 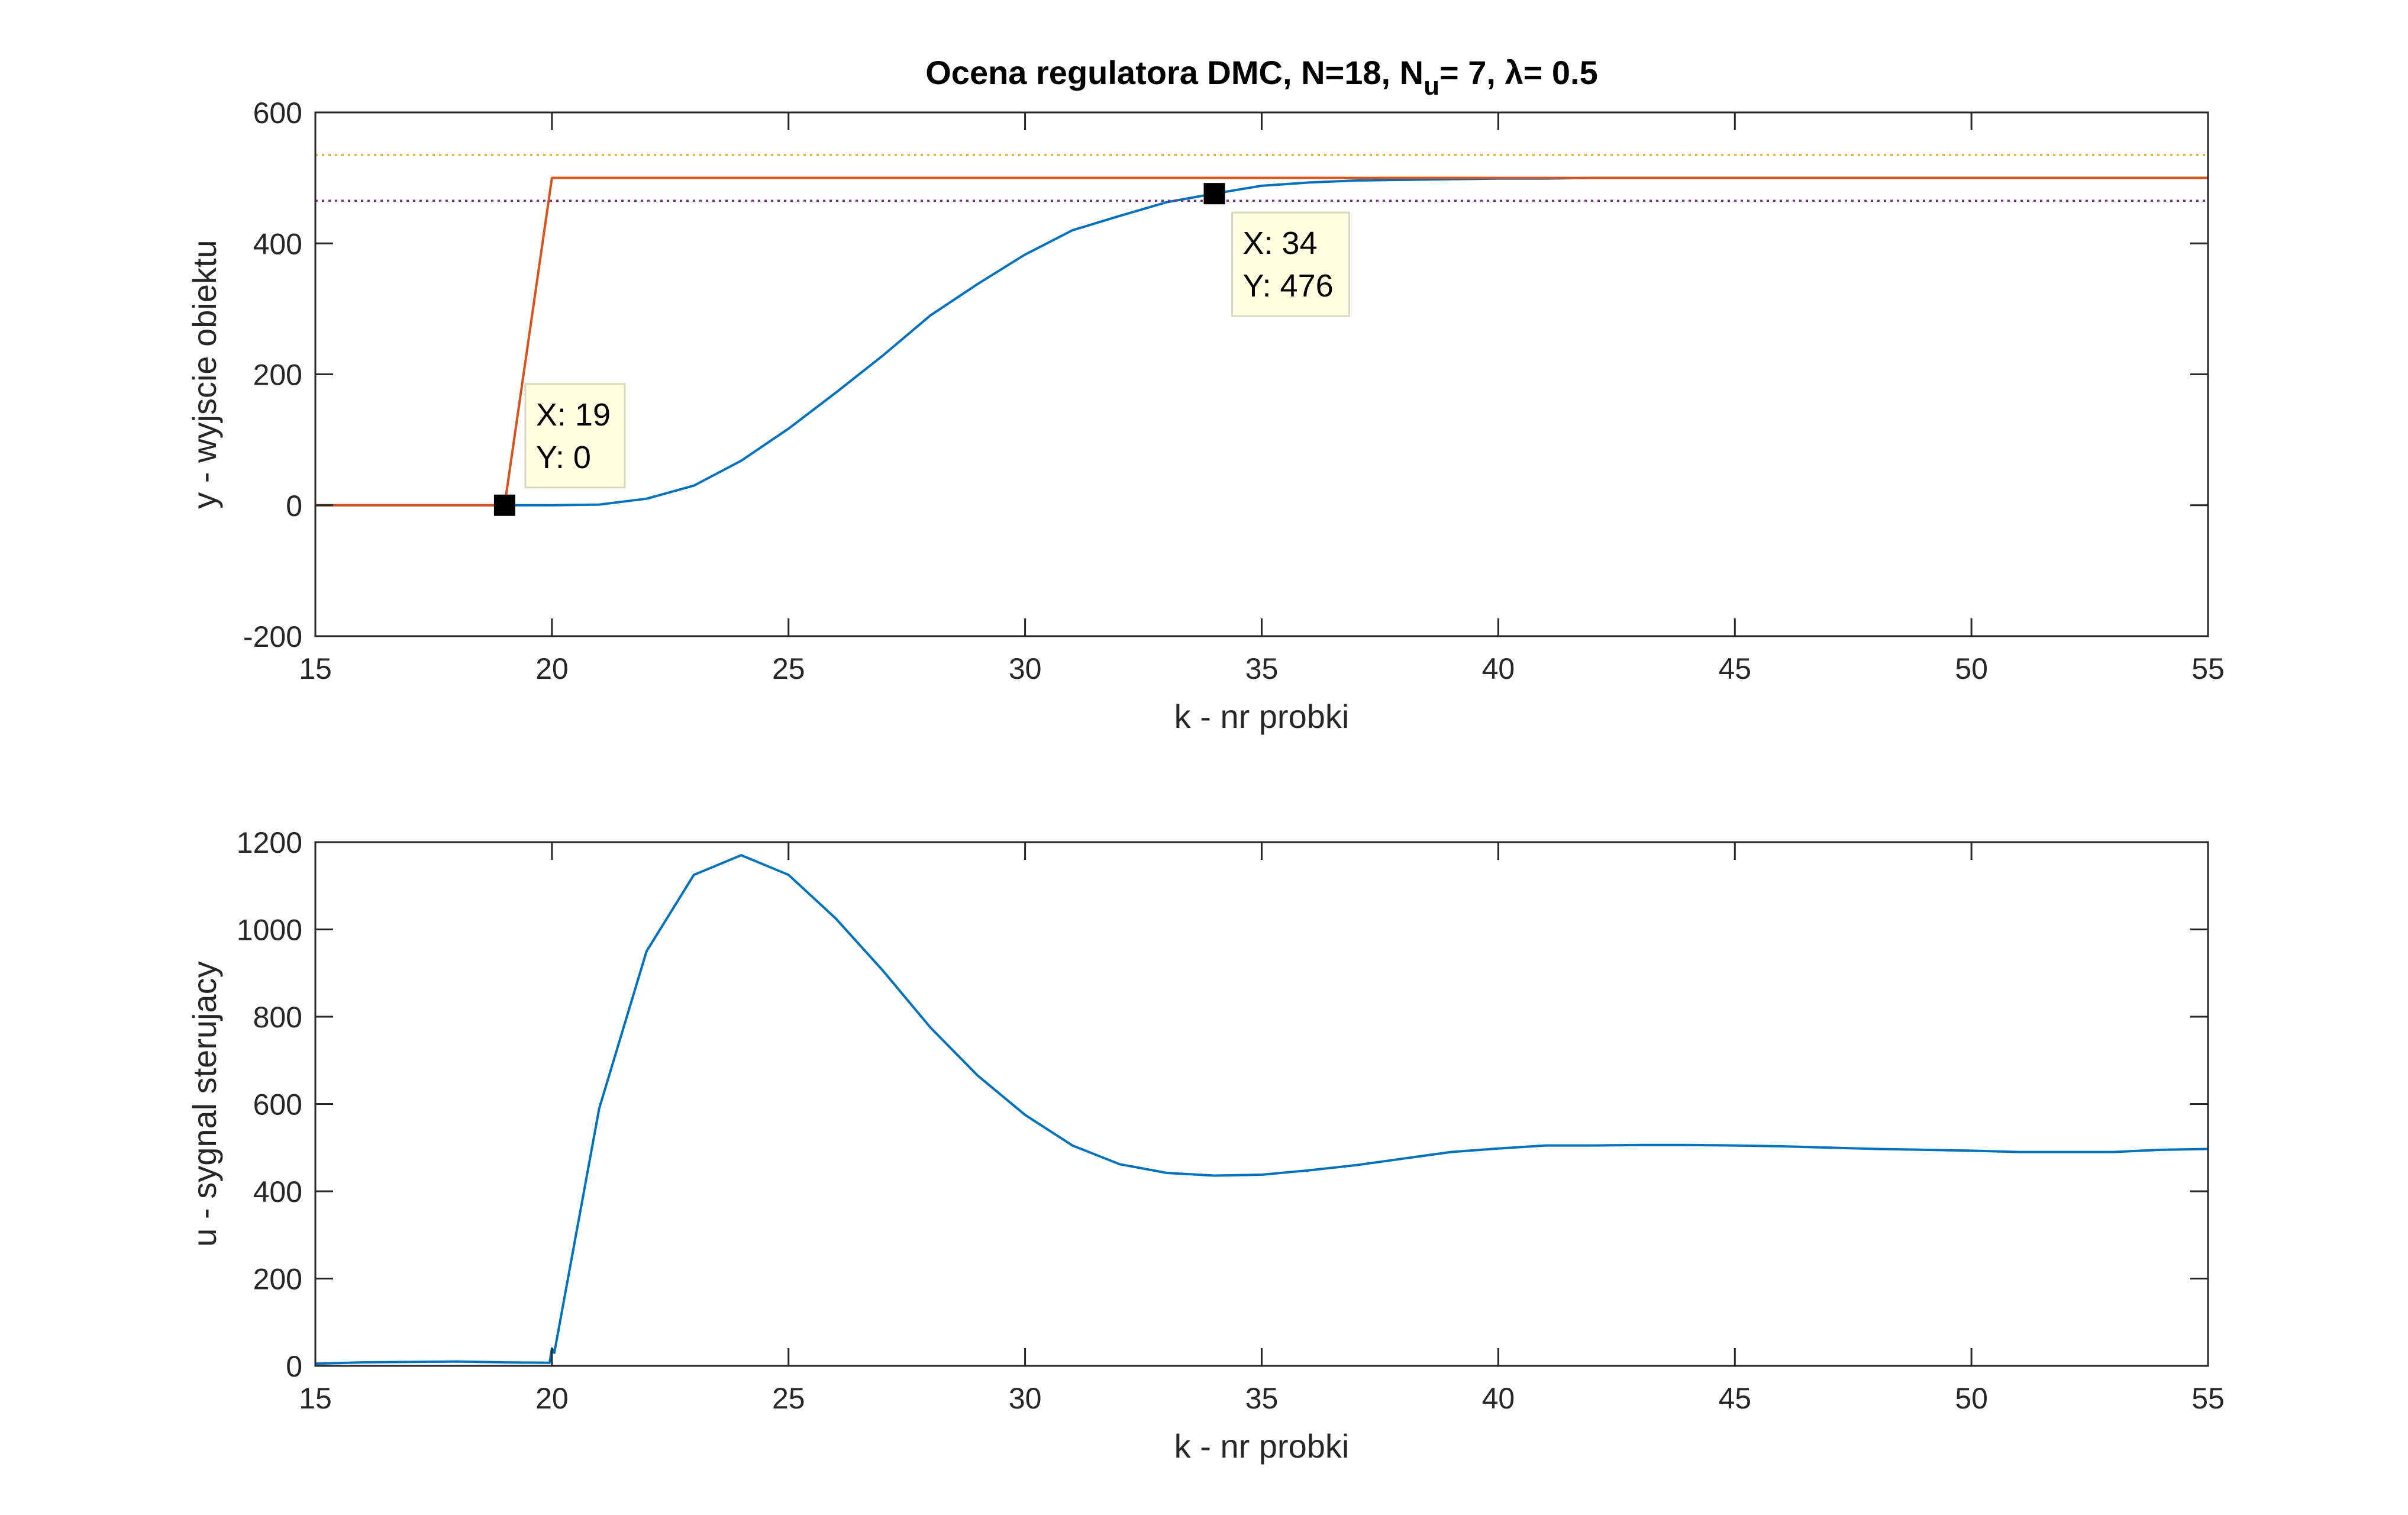 I want to click on y-tick-label: 800, so click(x=278, y=1017).